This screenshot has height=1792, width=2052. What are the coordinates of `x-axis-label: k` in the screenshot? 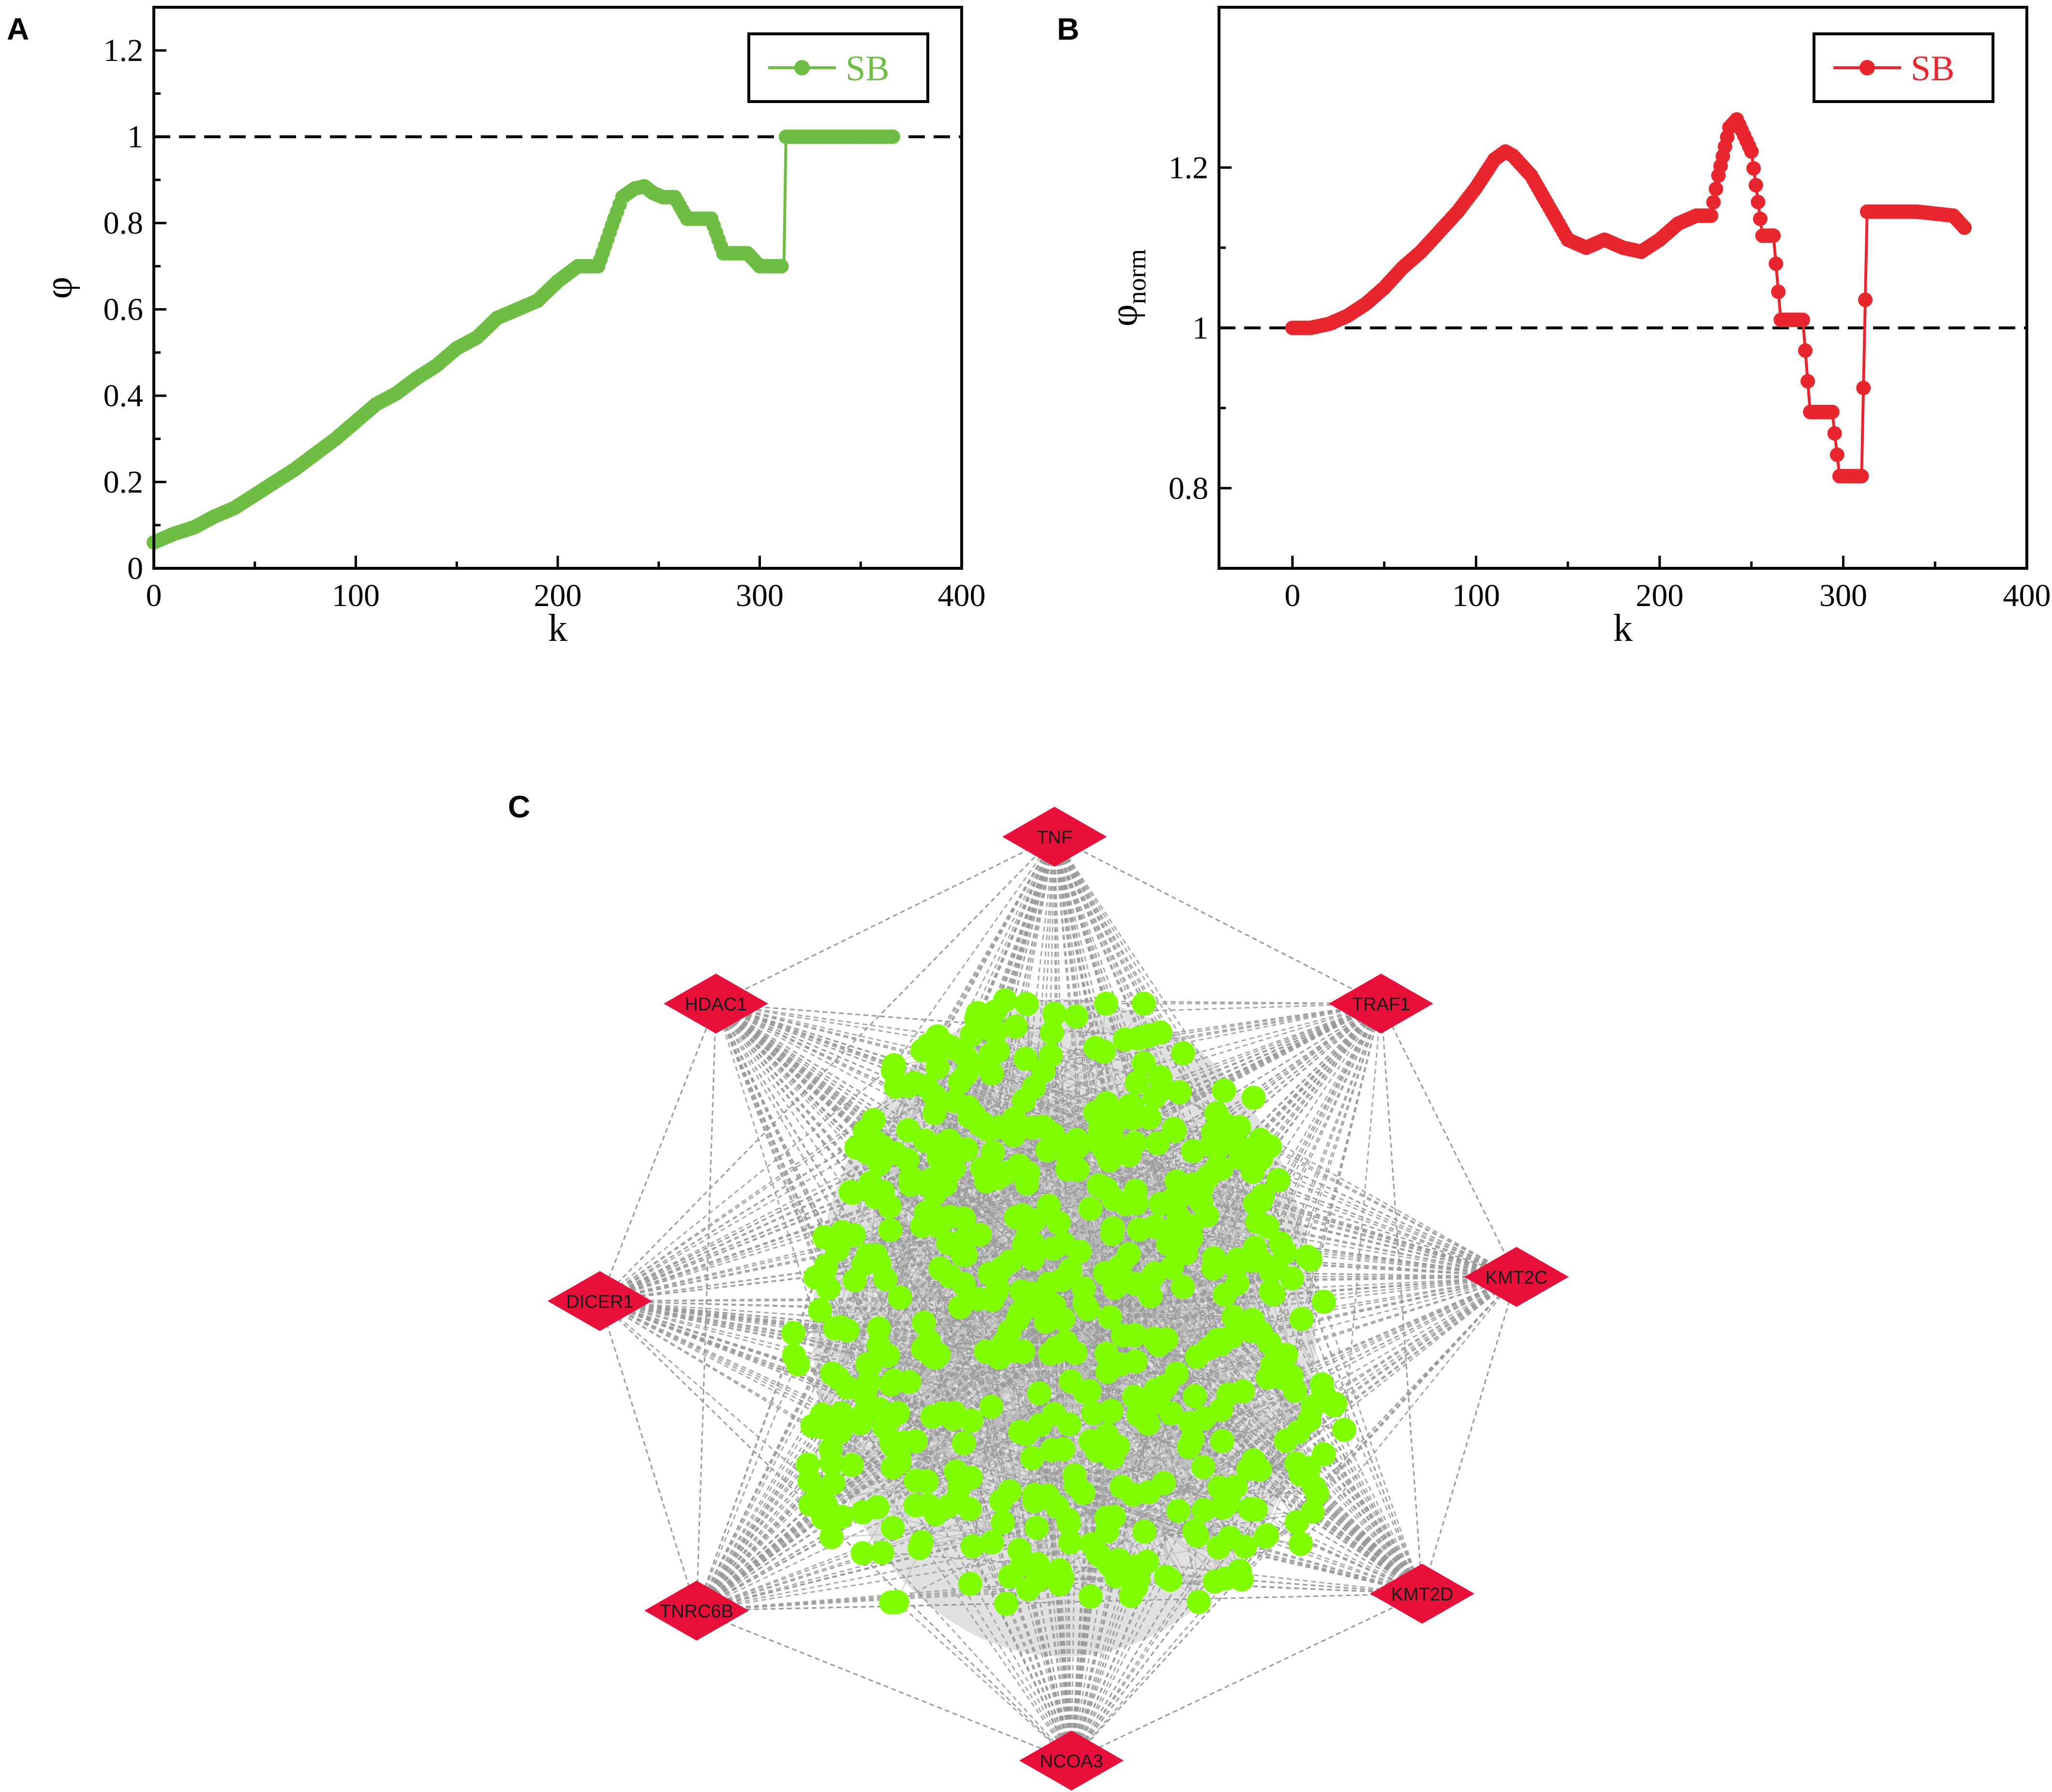 It's located at (1623, 629).